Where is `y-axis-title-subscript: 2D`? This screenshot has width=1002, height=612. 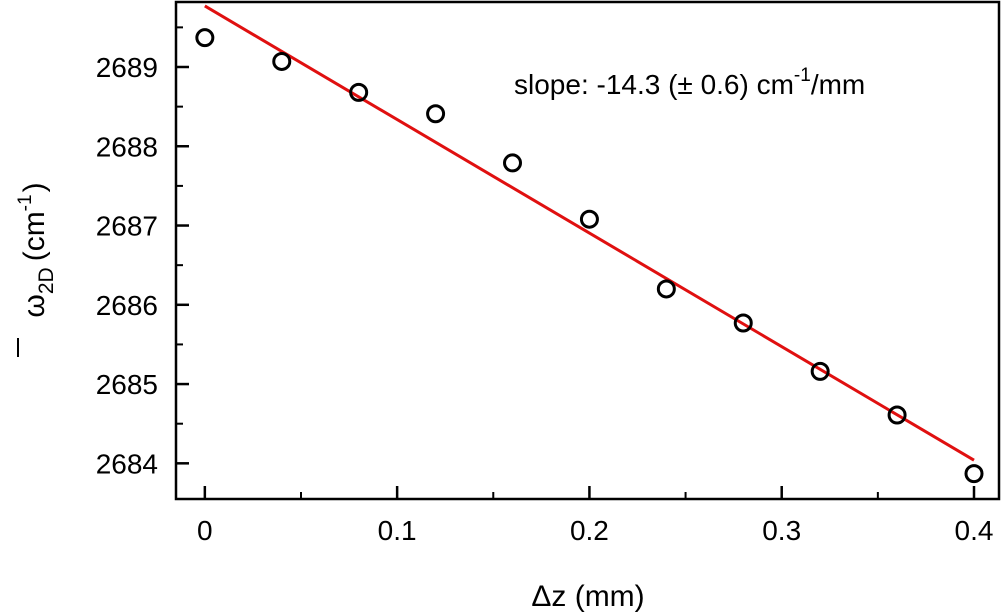 y-axis-title-subscript: 2D is located at coordinates (46, 280).